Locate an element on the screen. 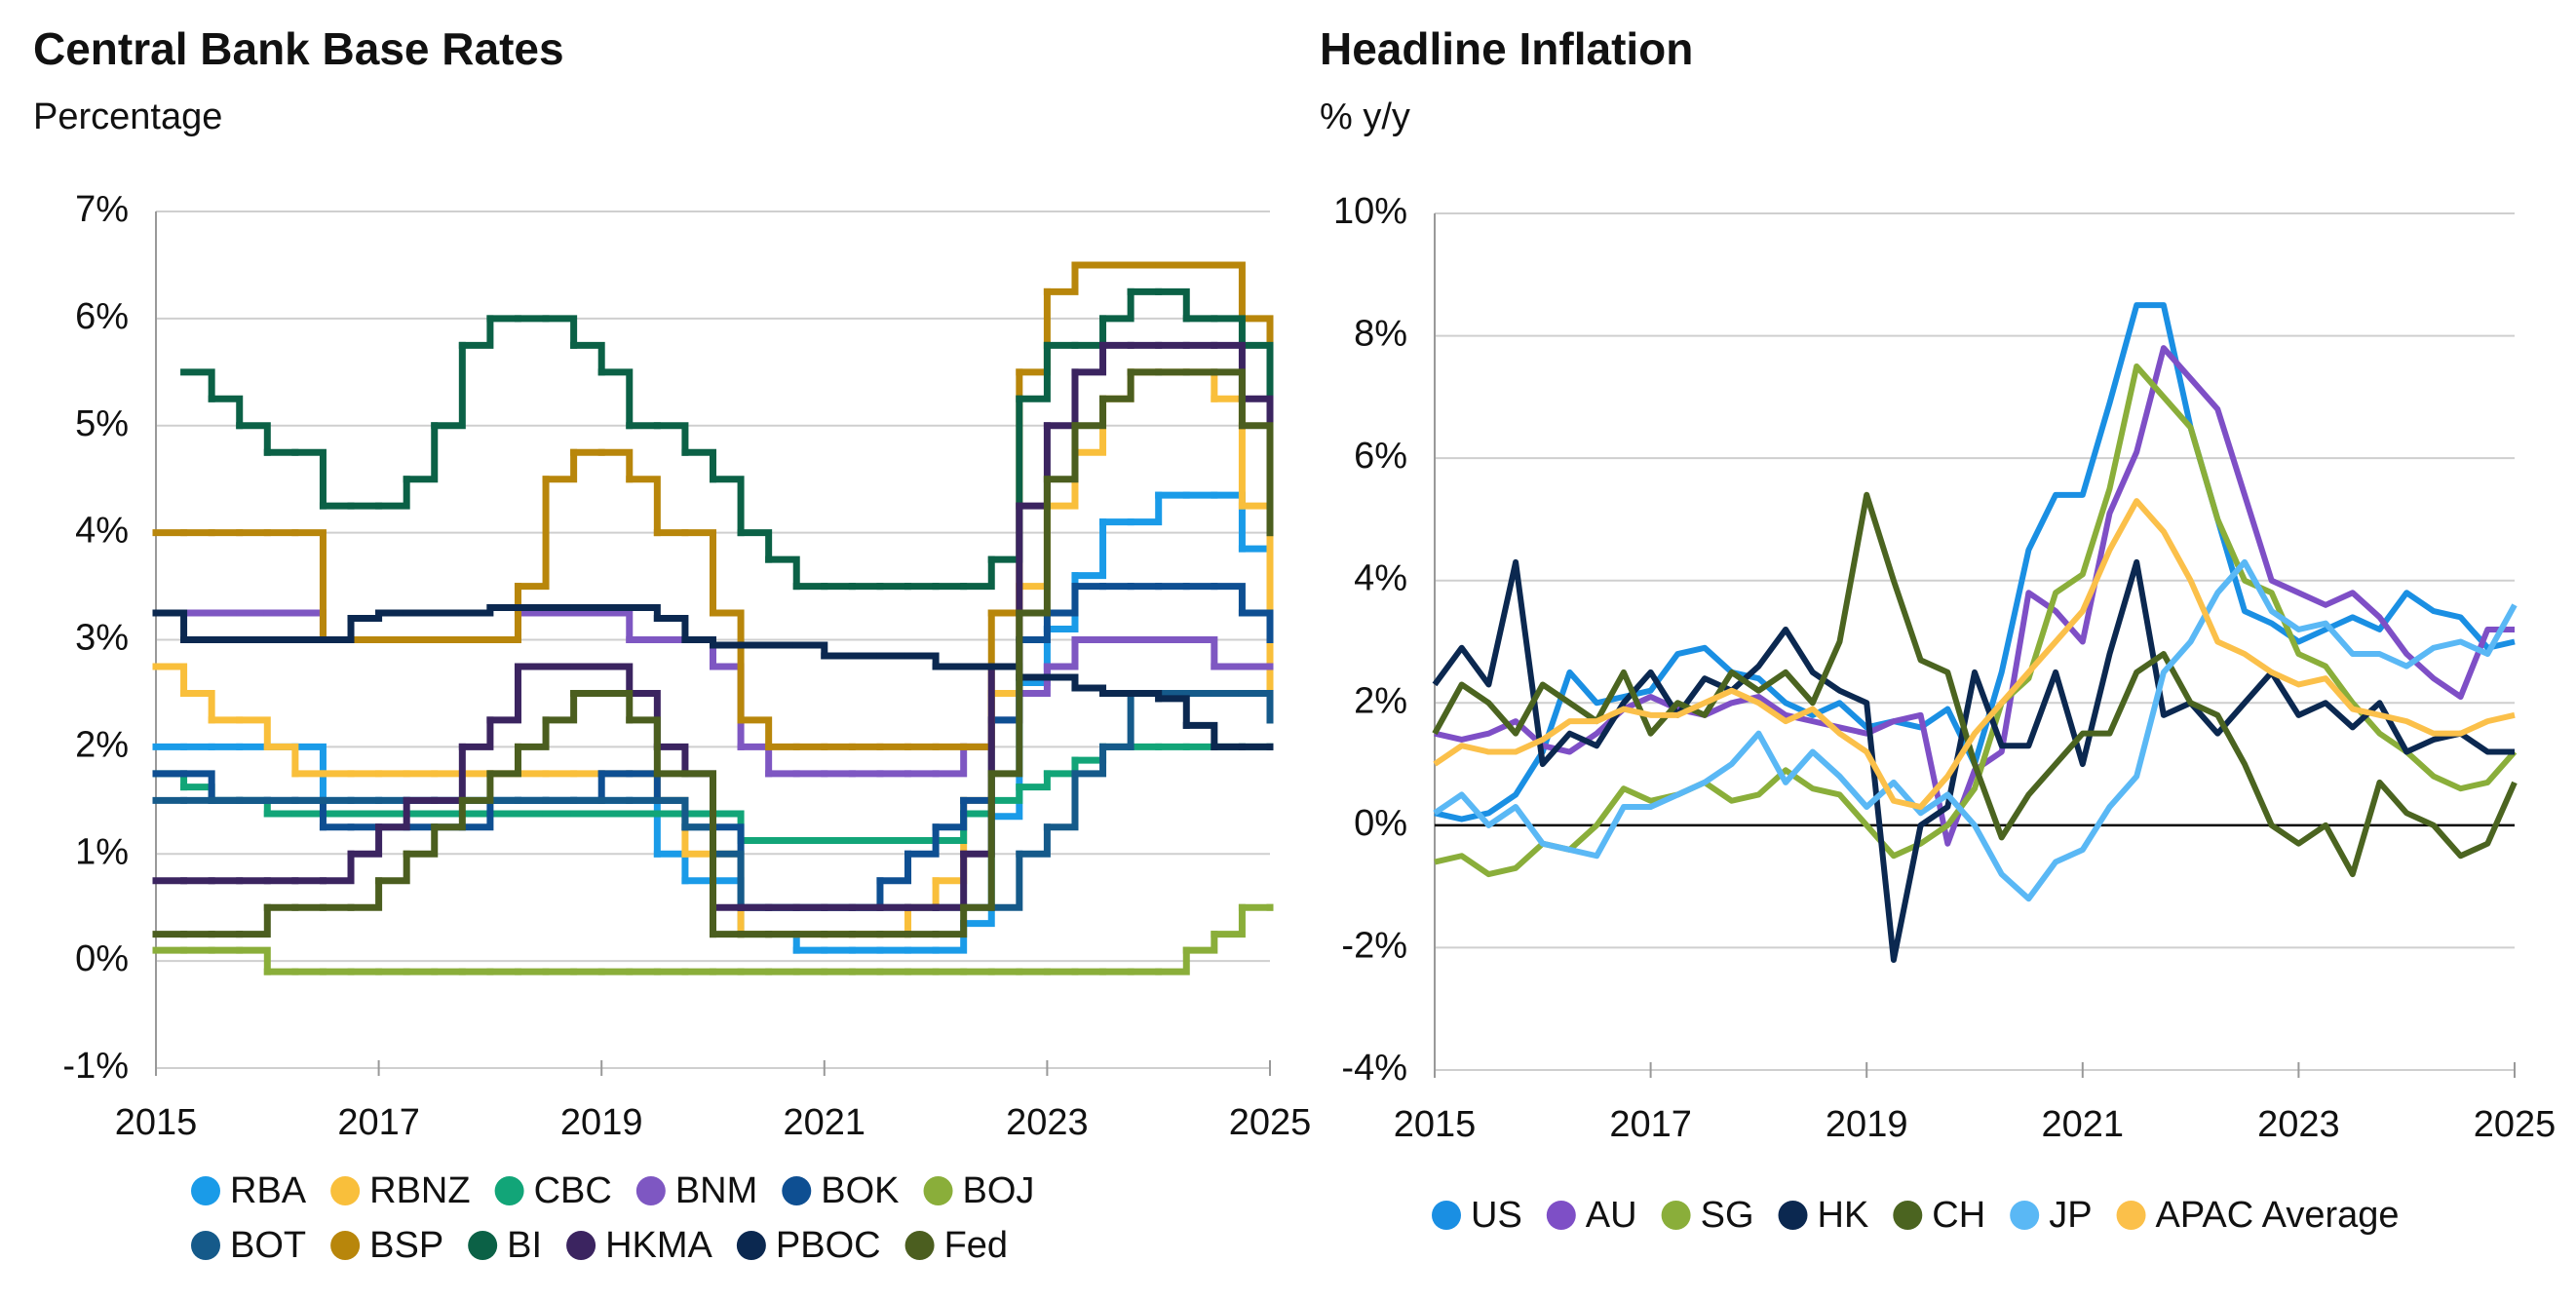  y-tick-label: 8% is located at coordinates (1380, 334).